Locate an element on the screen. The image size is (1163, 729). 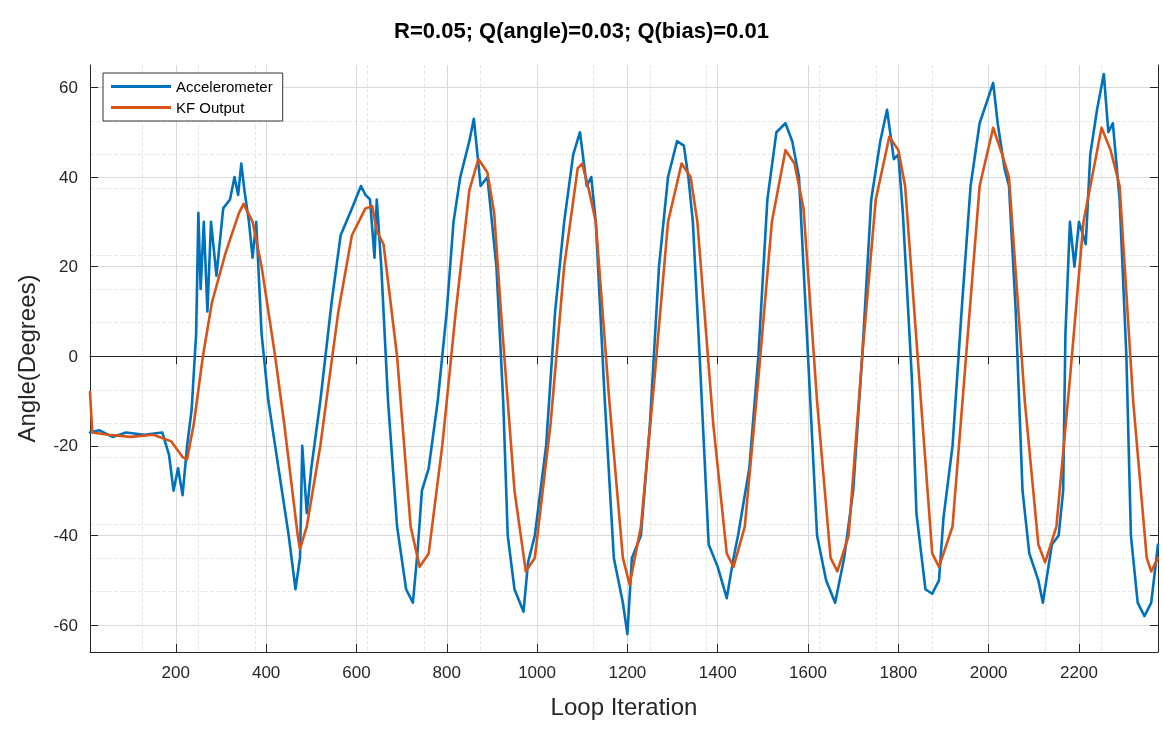
x-tick-label: 2200 is located at coordinates (1079, 672).